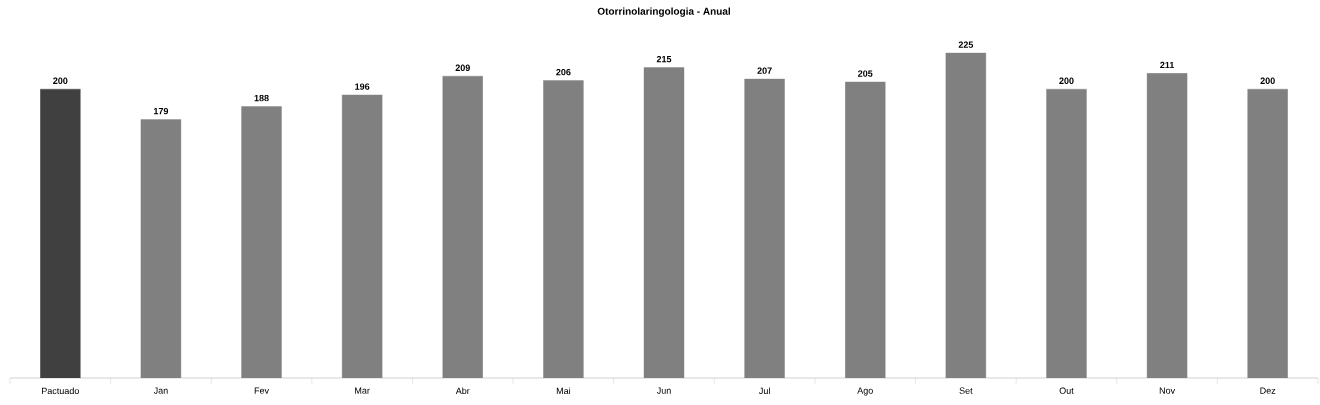 The width and height of the screenshot is (1320, 405). What do you see at coordinates (161, 111) in the screenshot?
I see `data-label: 179` at bounding box center [161, 111].